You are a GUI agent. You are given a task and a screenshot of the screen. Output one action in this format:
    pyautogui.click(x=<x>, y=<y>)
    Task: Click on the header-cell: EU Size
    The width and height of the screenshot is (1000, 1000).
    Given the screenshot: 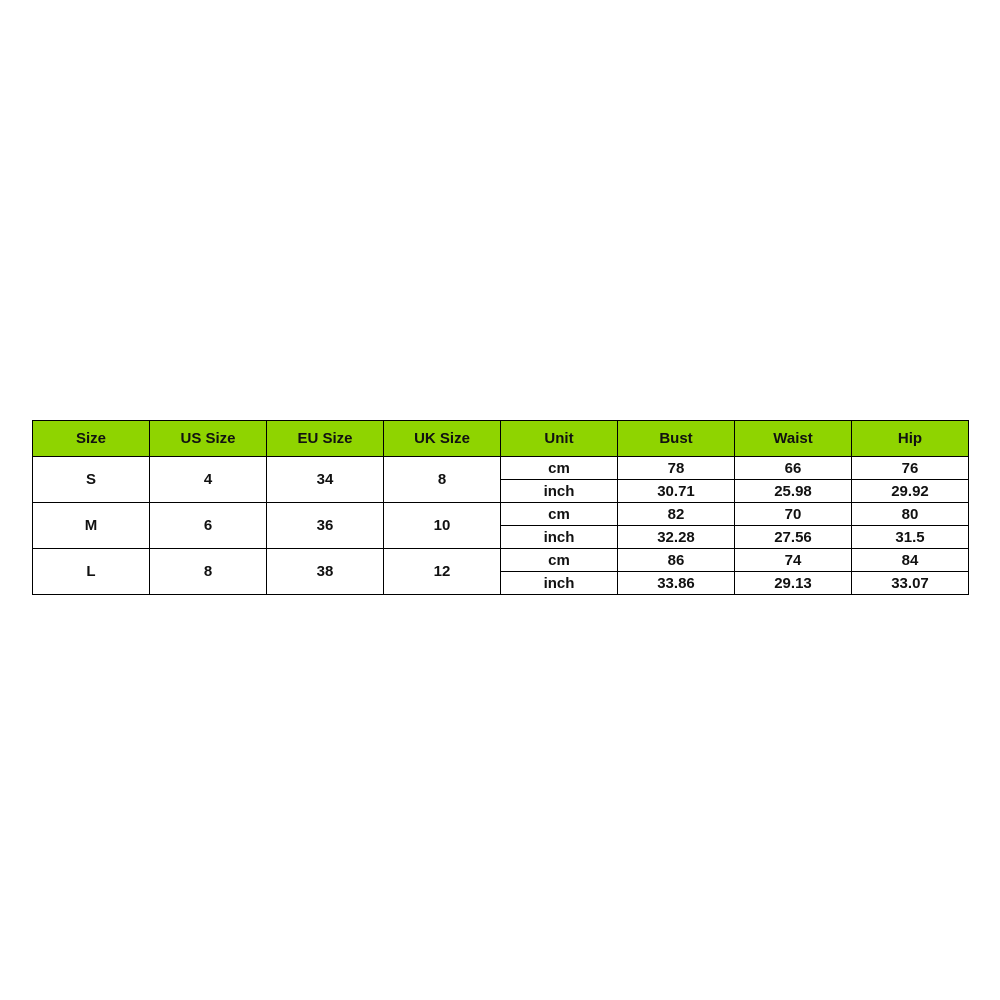 What is the action you would take?
    pyautogui.click(x=325, y=438)
    